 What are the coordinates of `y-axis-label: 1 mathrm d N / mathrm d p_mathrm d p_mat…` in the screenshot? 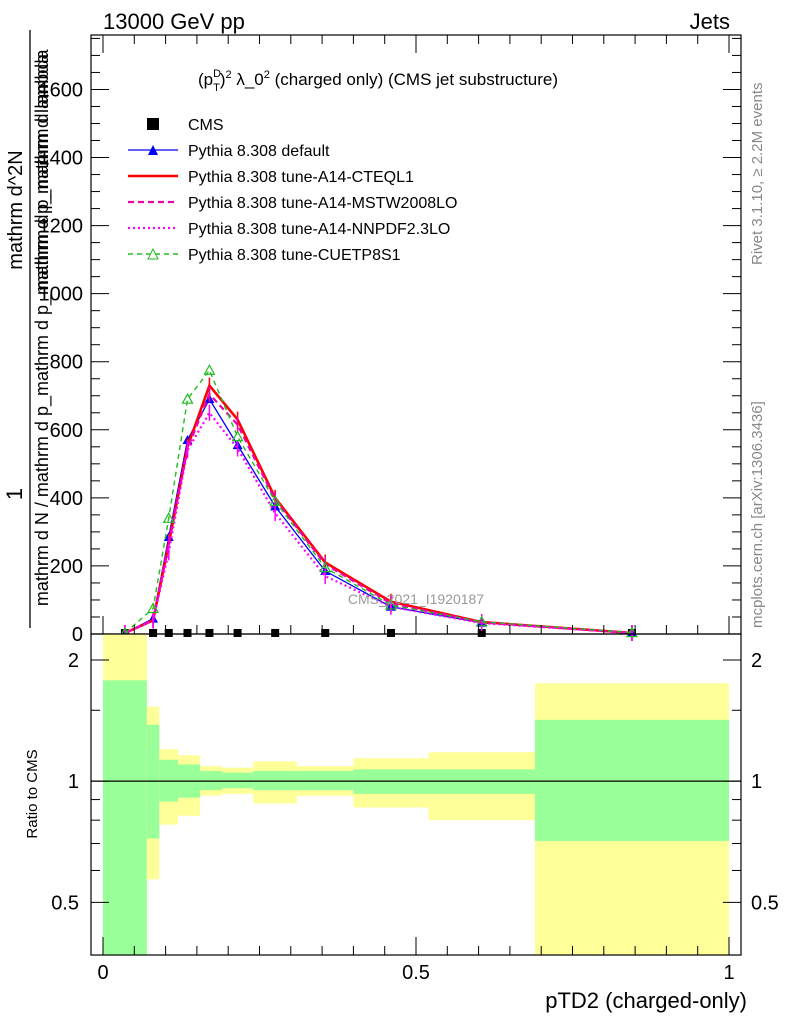 It's located at (27, 329).